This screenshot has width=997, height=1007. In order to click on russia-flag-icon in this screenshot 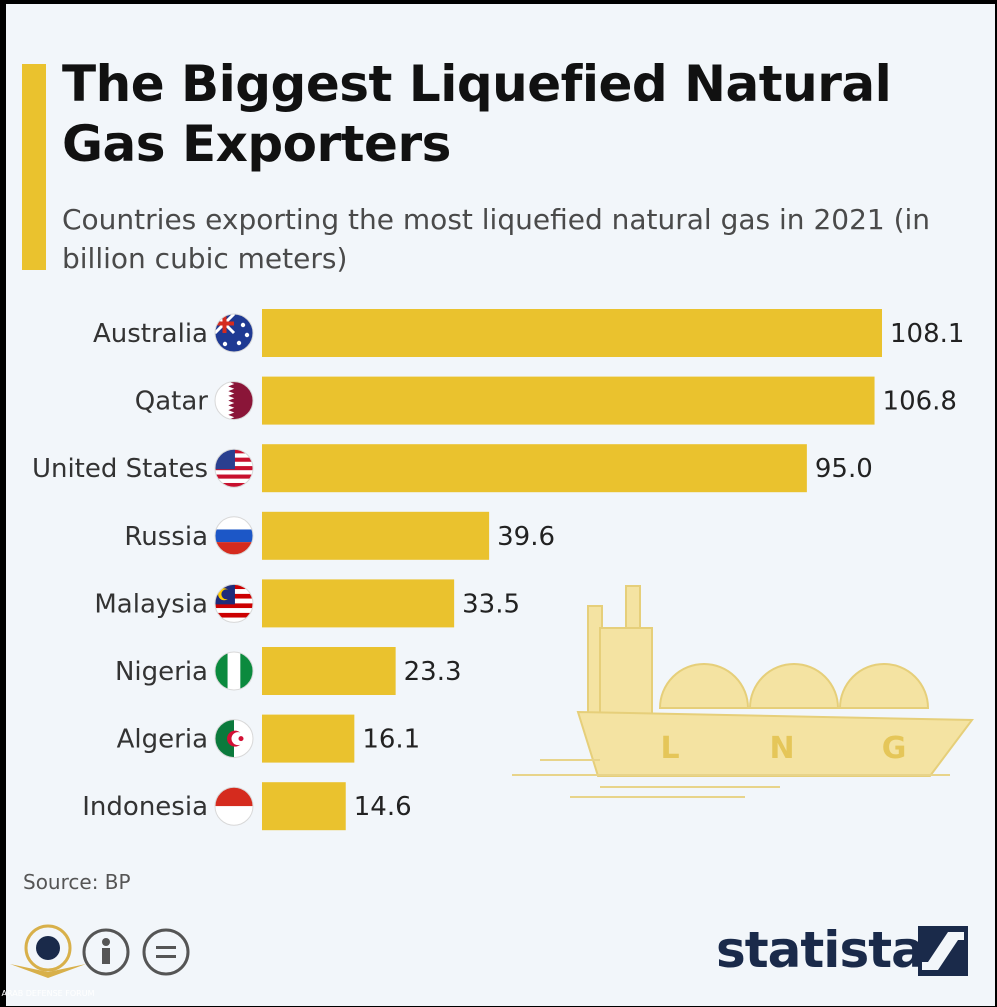, I will do `click(234, 536)`.